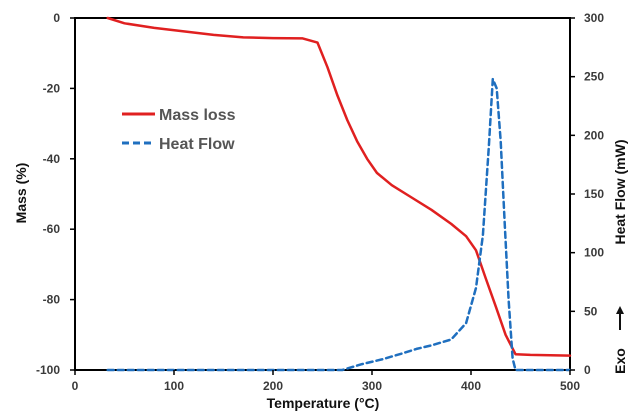  What do you see at coordinates (620, 318) in the screenshot?
I see `exo-arrow-icon` at bounding box center [620, 318].